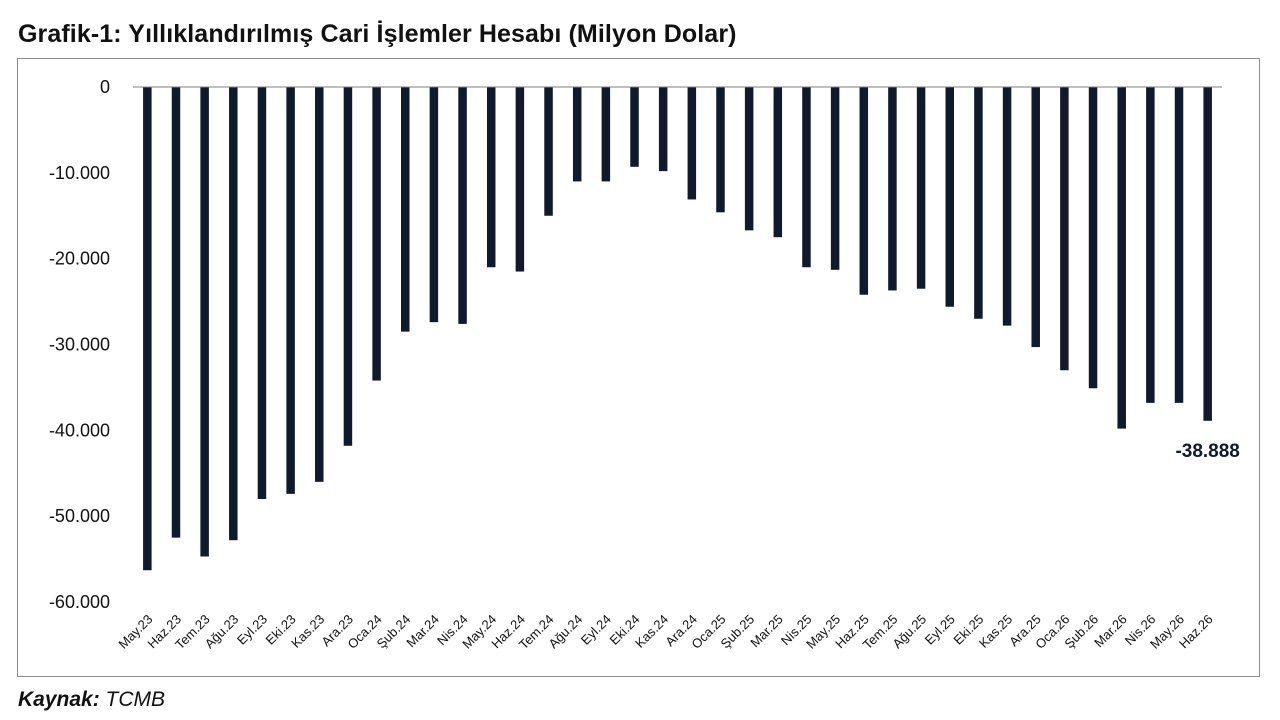  What do you see at coordinates (1093, 237) in the screenshot?
I see `bar-Şub.26` at bounding box center [1093, 237].